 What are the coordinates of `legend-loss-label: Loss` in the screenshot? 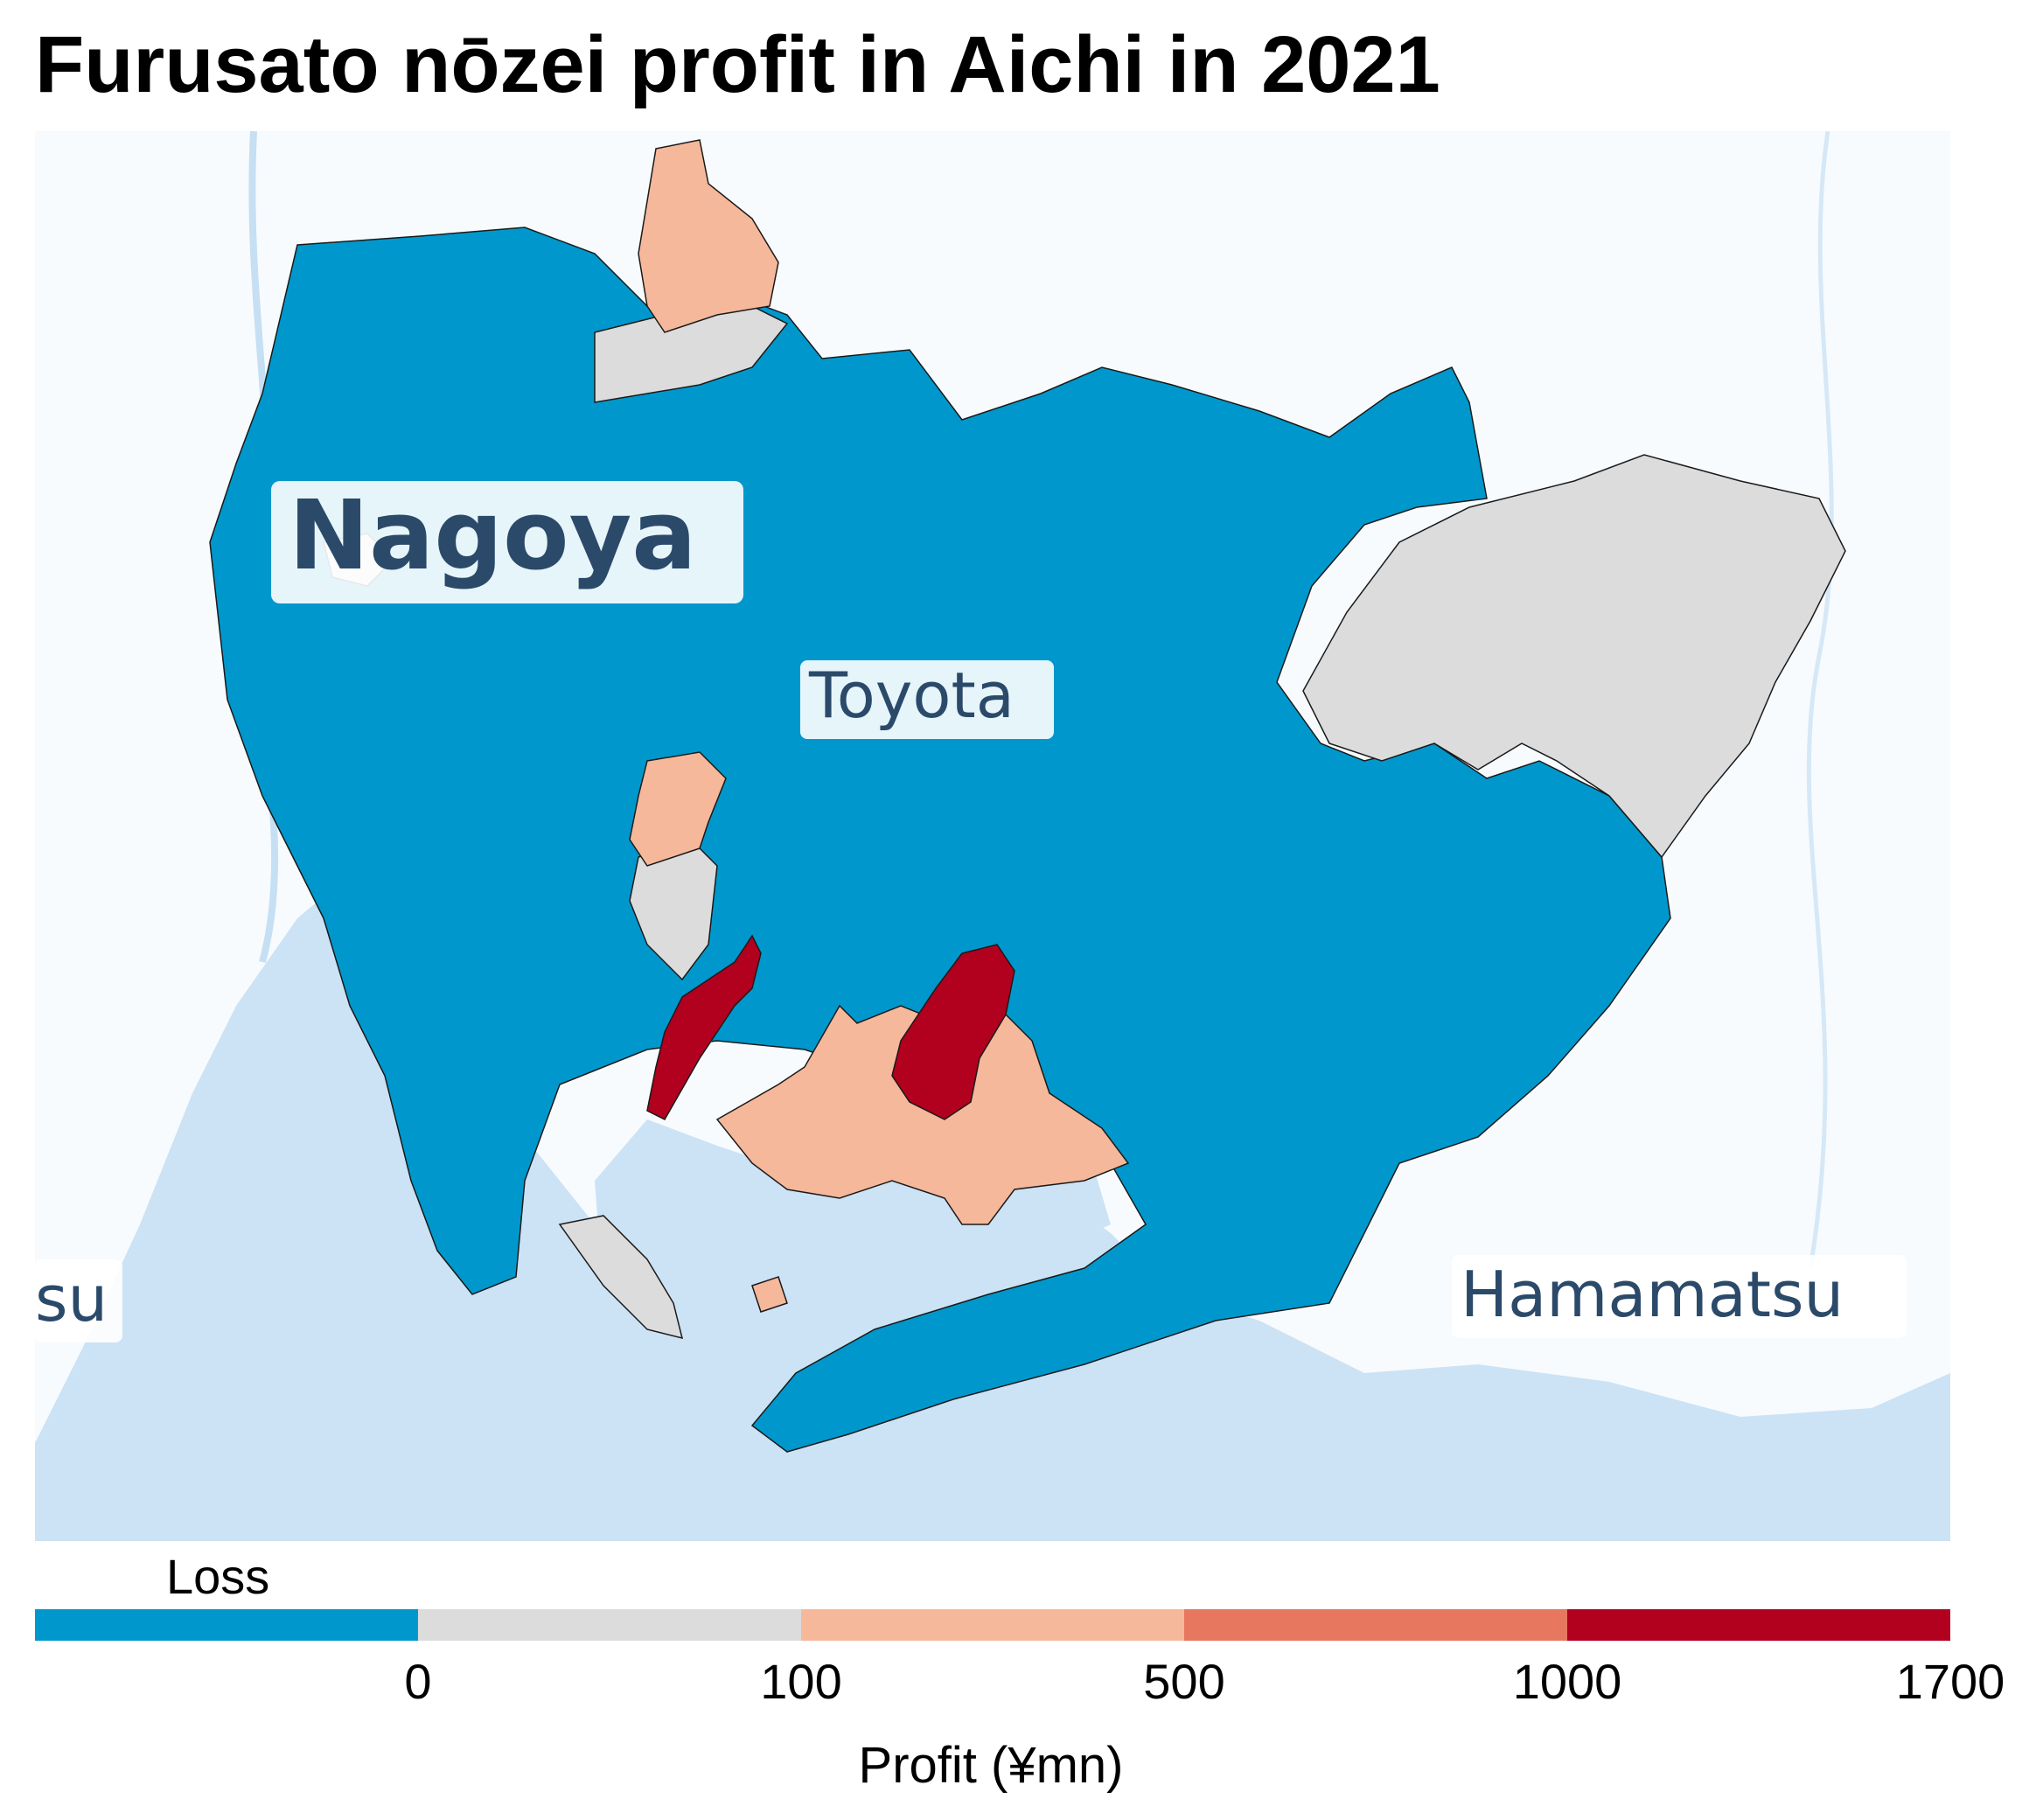 It's located at (218, 1576).